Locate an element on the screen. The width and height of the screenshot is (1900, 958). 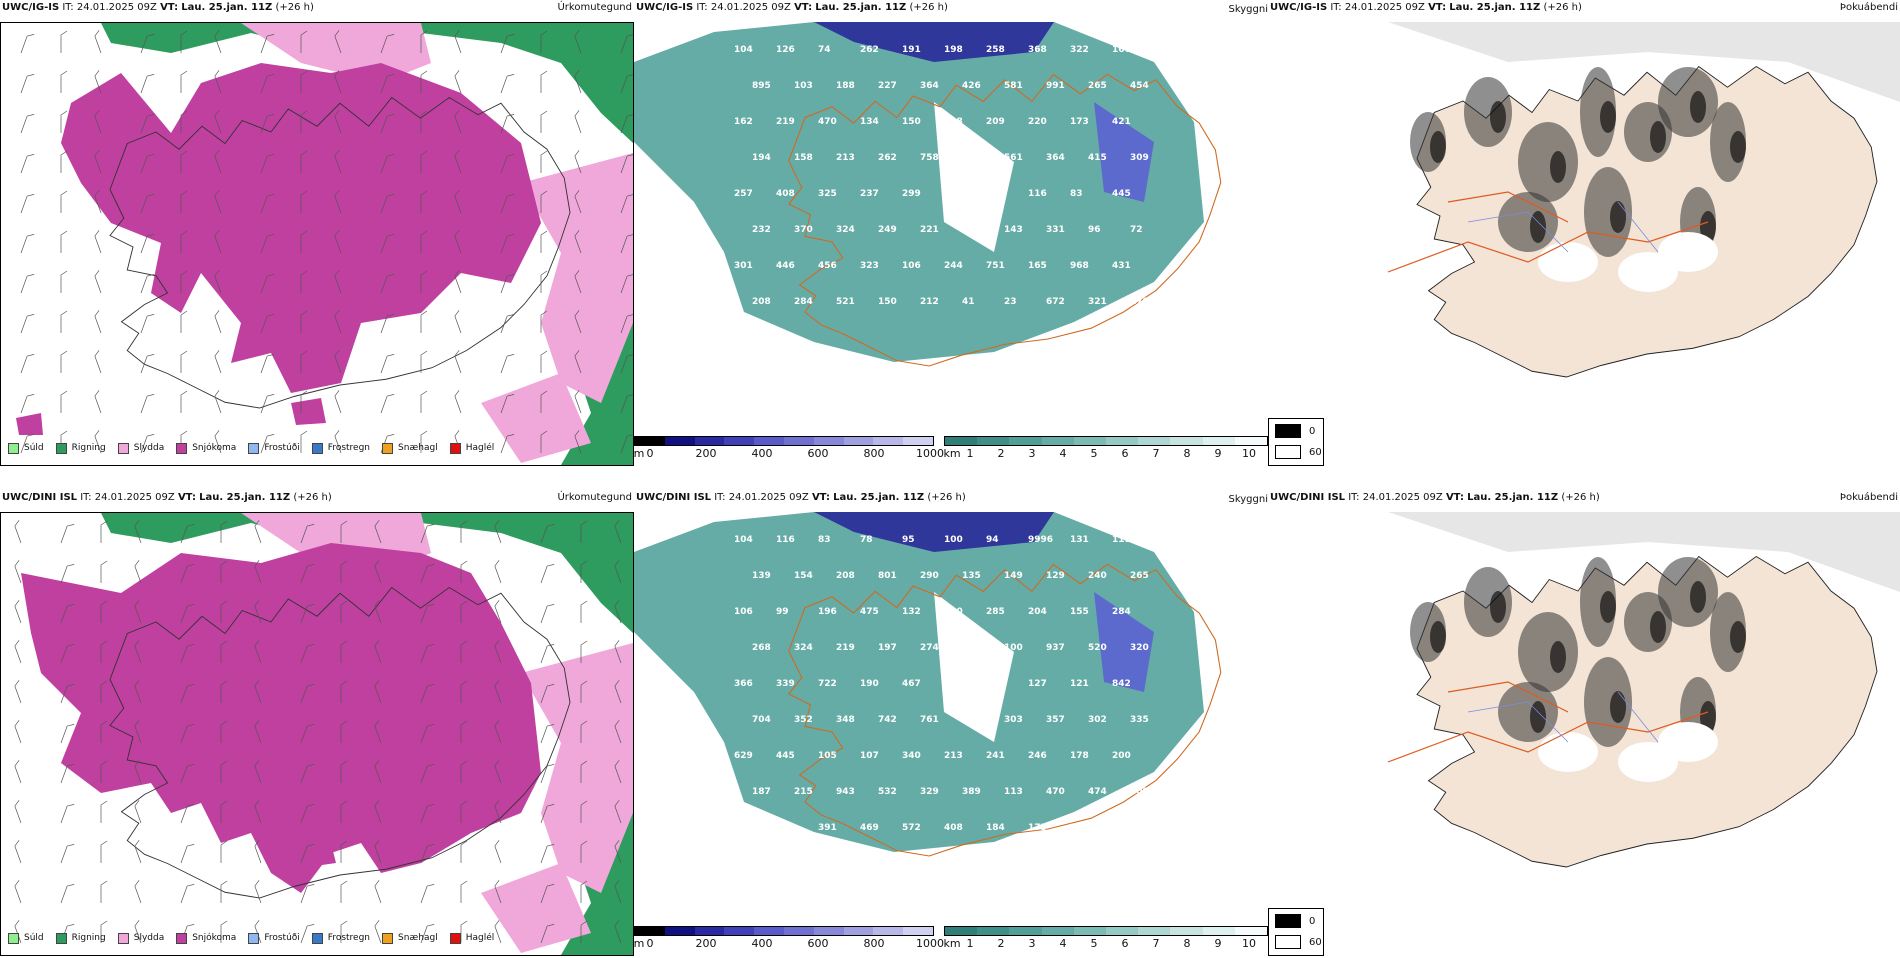
vis-value-label: 116 is located at coordinates (995, 684).